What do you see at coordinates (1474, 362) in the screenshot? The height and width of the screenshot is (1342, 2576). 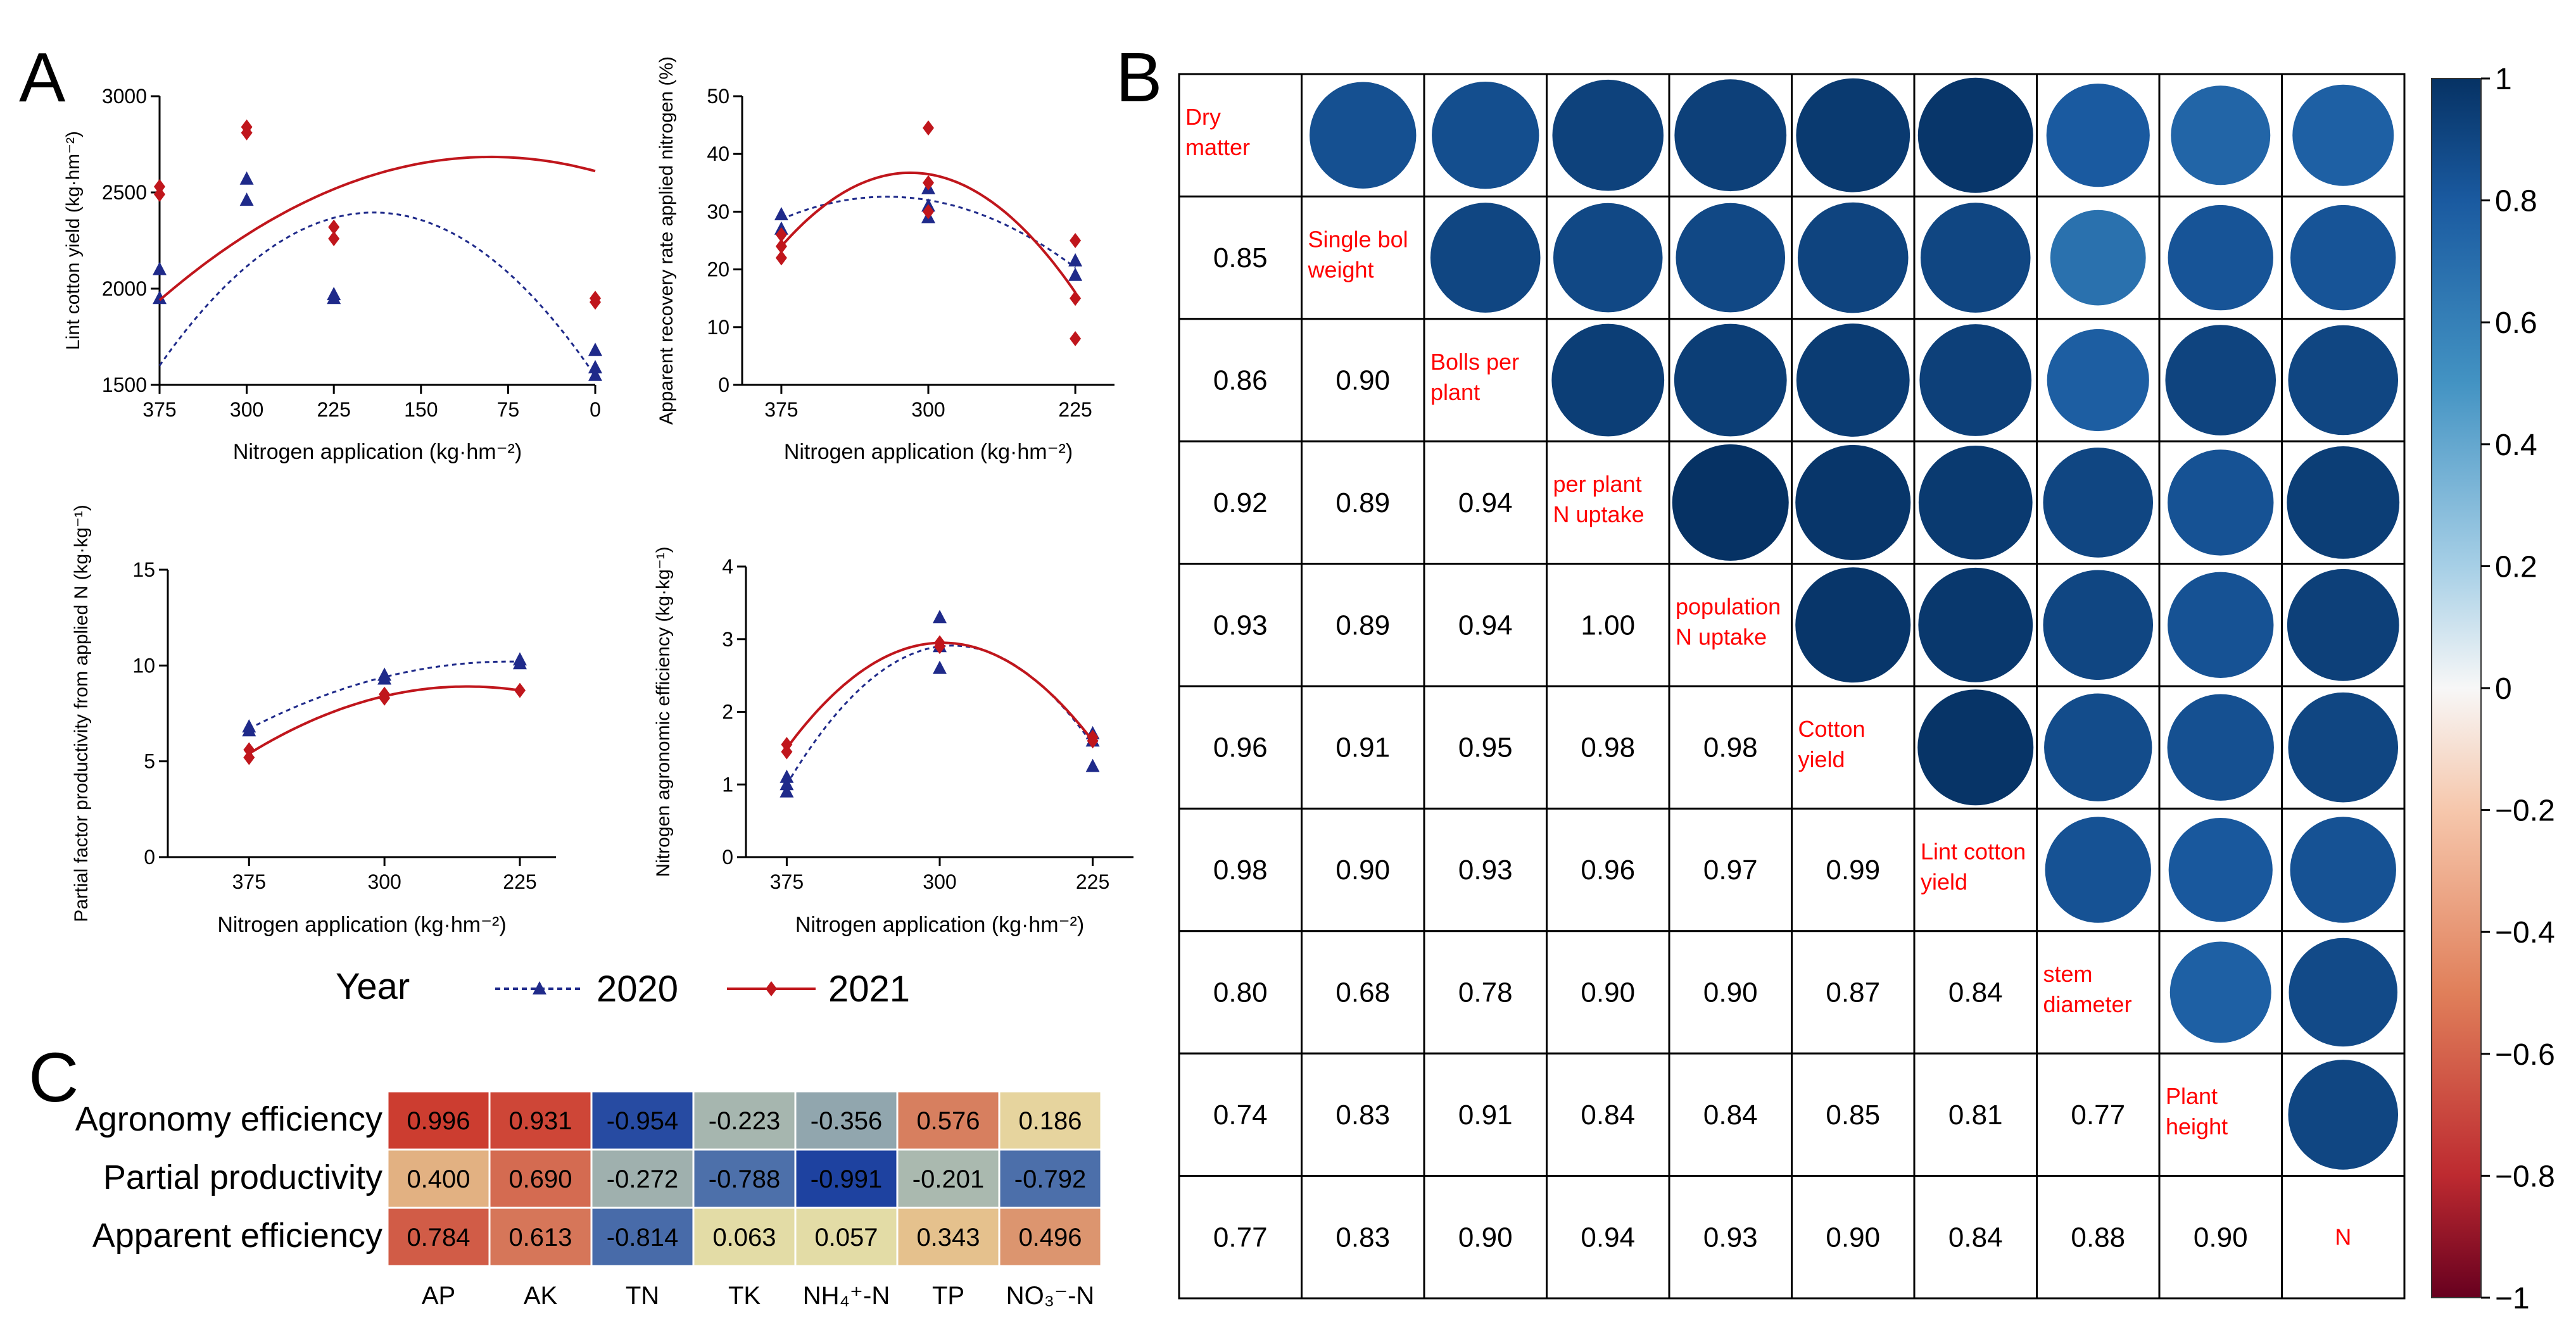 I see `diag-label: Bolls per` at bounding box center [1474, 362].